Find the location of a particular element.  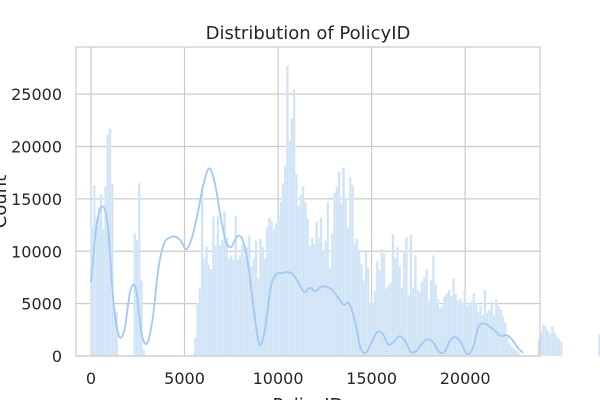

y-tick-label: 20000 is located at coordinates (36, 147).